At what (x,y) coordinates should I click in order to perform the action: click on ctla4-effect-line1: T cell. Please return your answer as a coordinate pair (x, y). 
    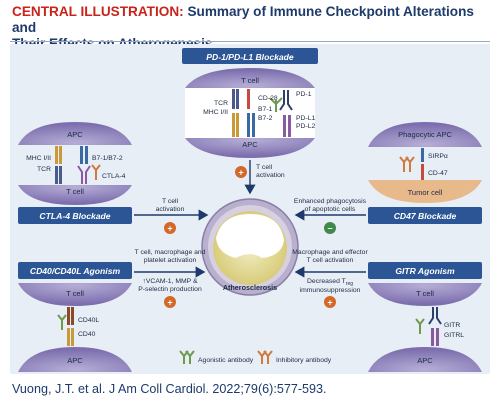
    Looking at the image, I should click on (170, 201).